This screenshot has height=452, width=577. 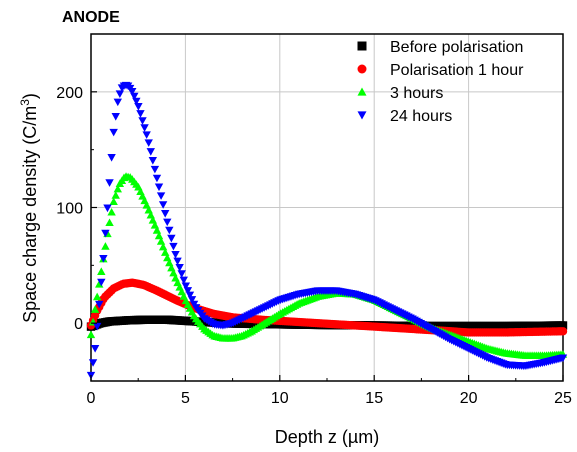 I want to click on x-tick-label: 15, so click(x=374, y=398).